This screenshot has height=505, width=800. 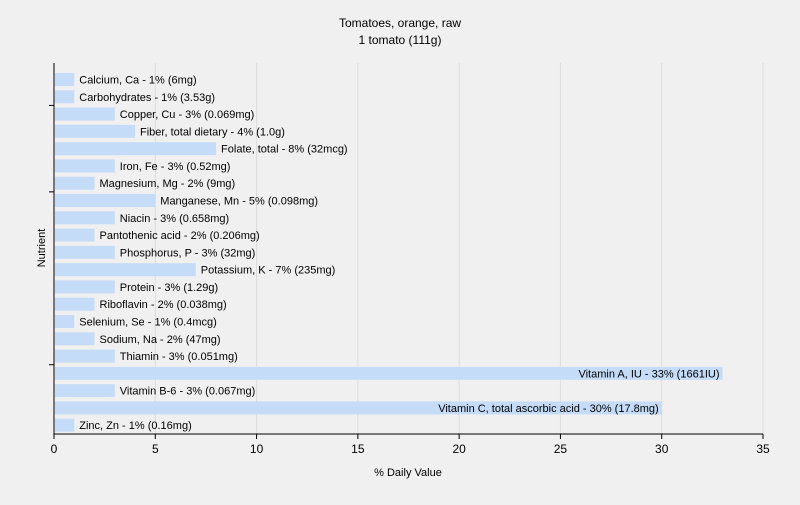 What do you see at coordinates (268, 271) in the screenshot?
I see `bar-label: Potassium, K - 7% (235mg)` at bounding box center [268, 271].